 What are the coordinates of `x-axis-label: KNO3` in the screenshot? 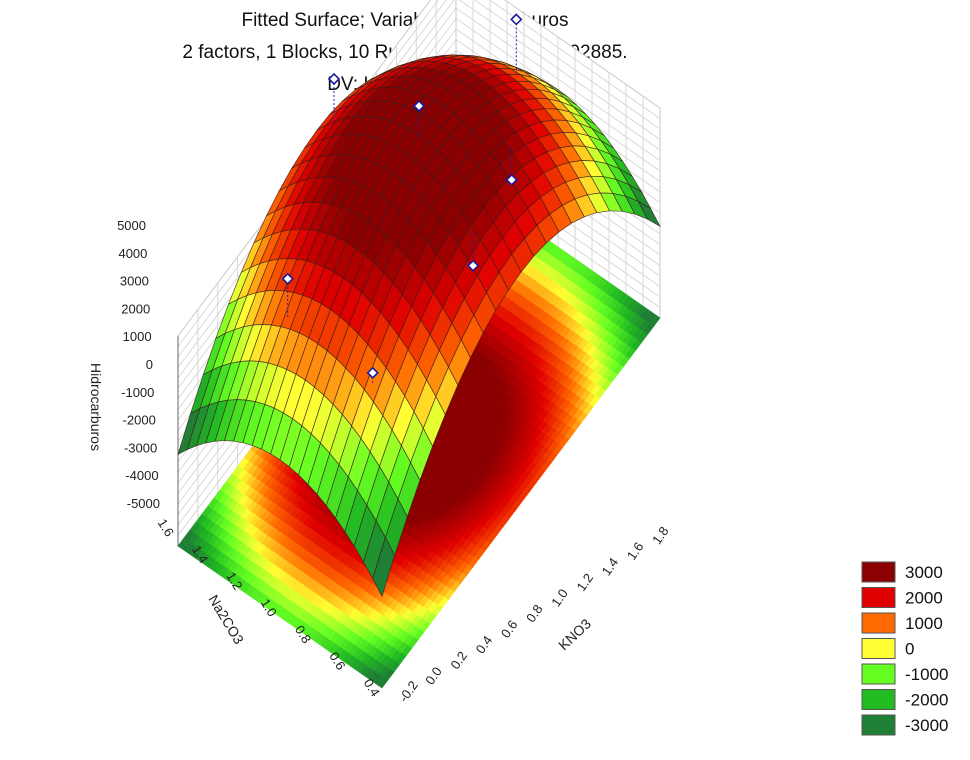 It's located at (574, 634).